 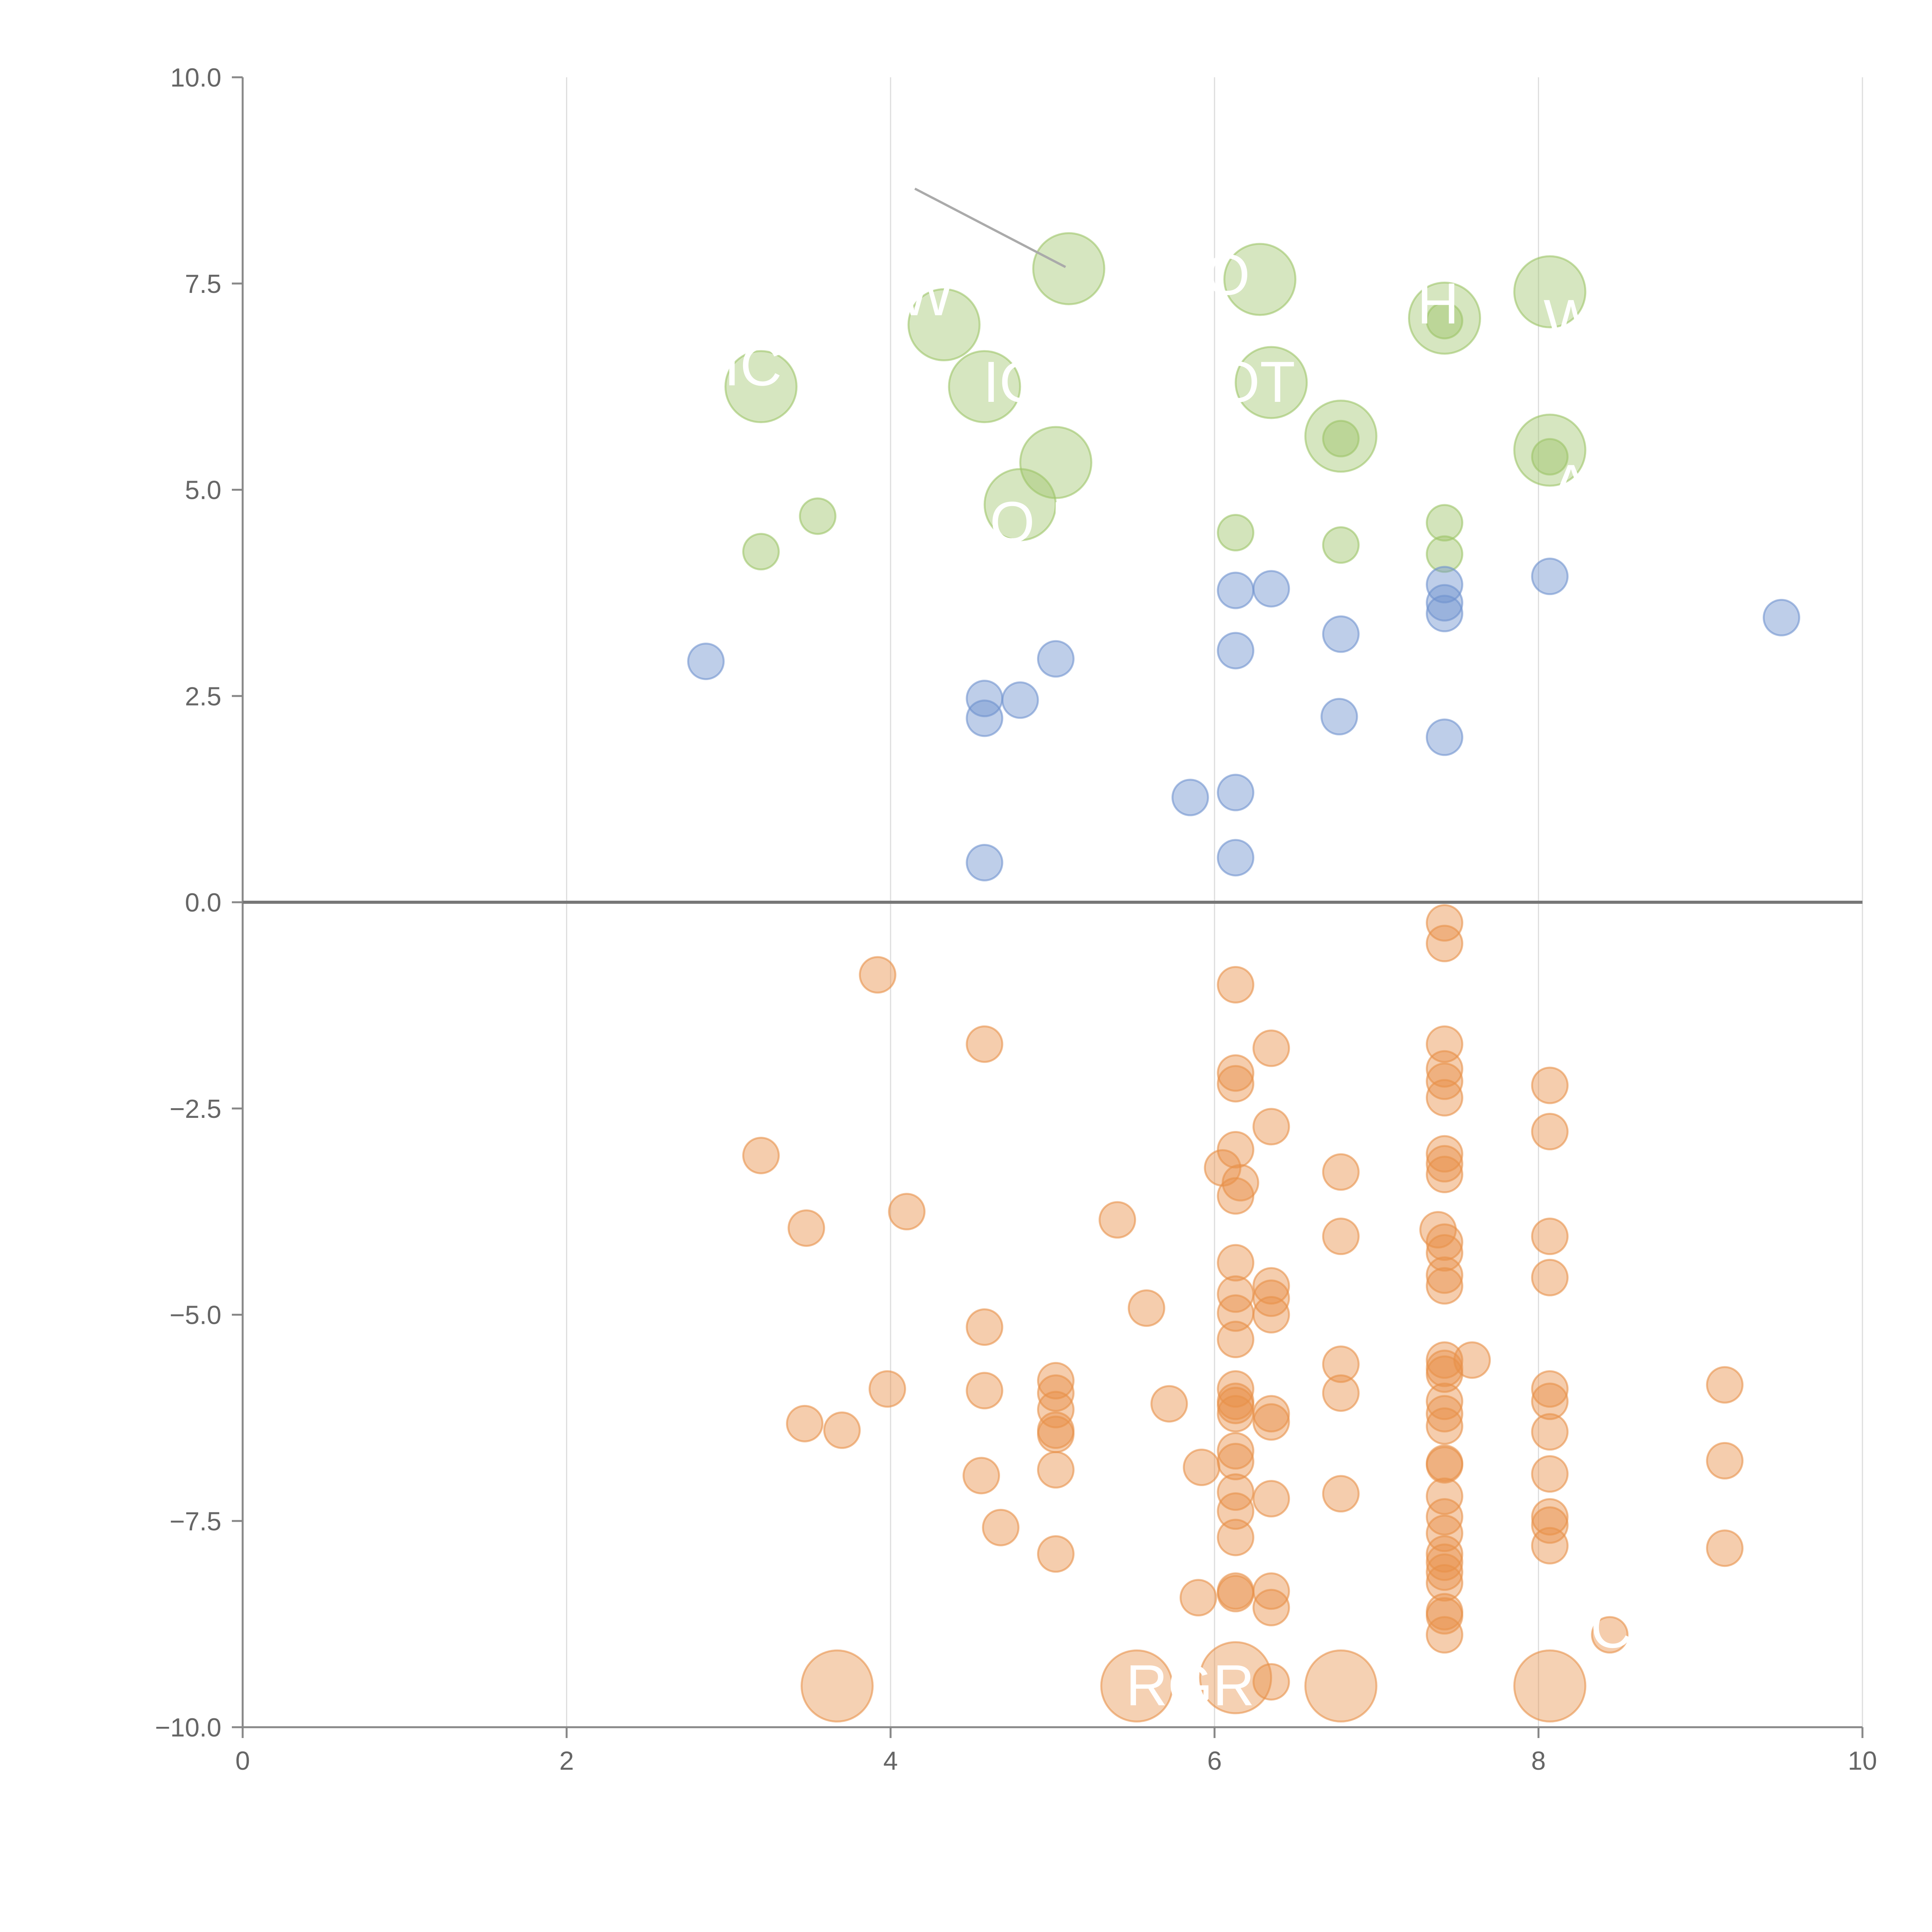 I want to click on x-tick-label: 6, so click(x=1214, y=1761).